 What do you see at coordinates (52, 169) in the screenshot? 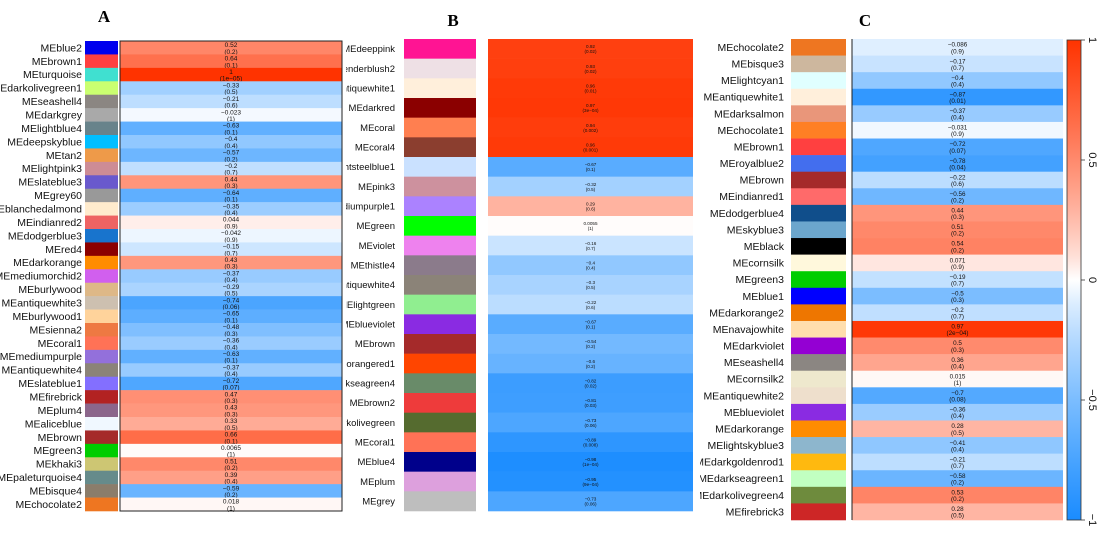
I see `module-label: MElightpink3` at bounding box center [52, 169].